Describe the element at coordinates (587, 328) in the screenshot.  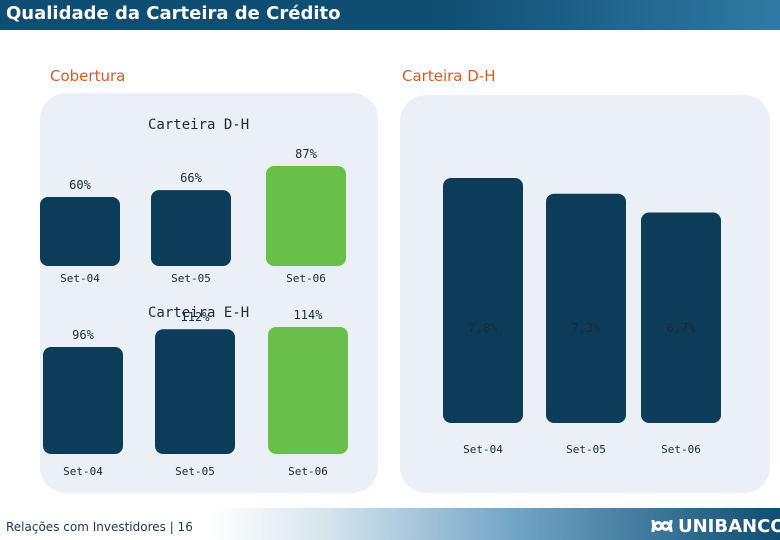
I see `value-label: 7,3%` at that location.